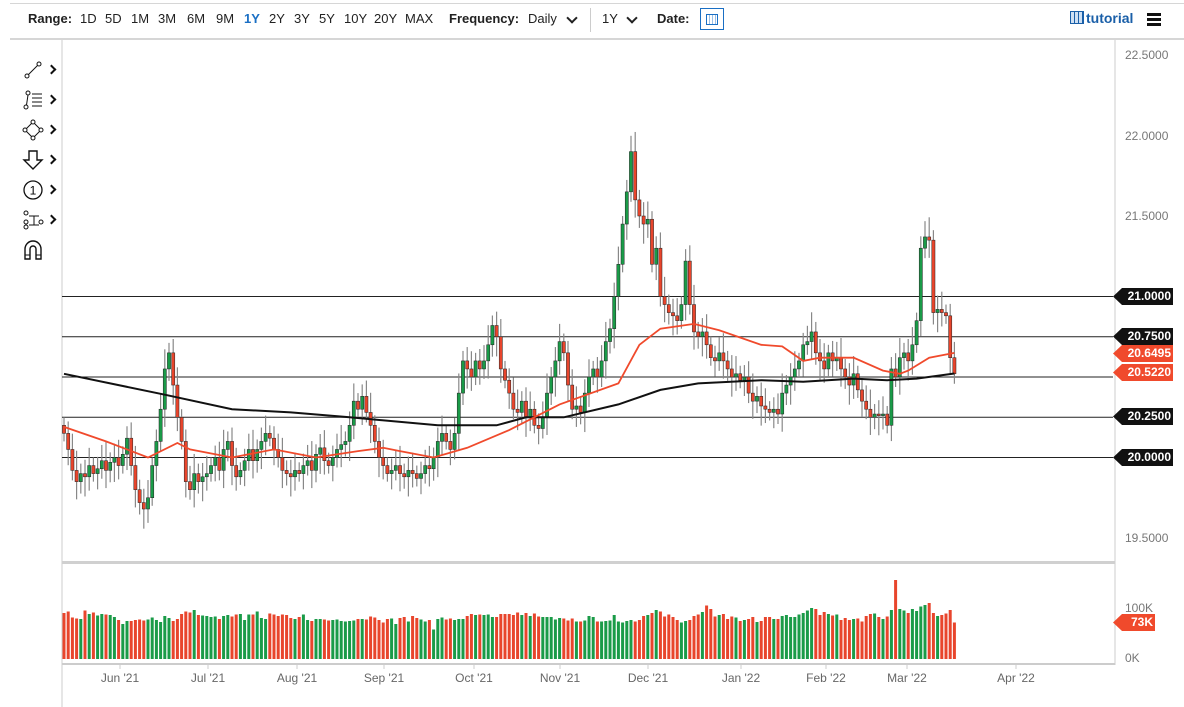 The width and height of the screenshot is (1184, 707). I want to click on range-5d: 5D, so click(113, 18).